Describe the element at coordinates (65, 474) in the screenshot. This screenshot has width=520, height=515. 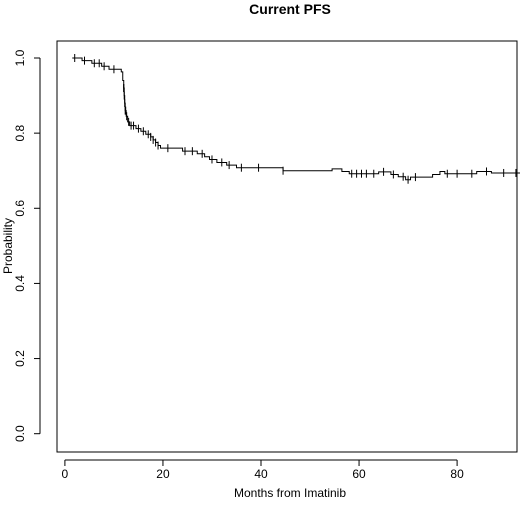
I see `x-tick-label: 0` at that location.